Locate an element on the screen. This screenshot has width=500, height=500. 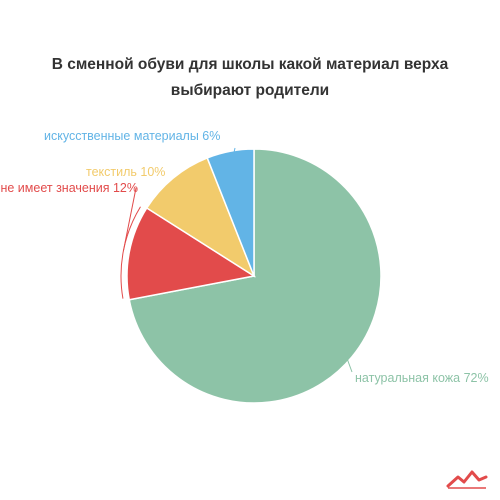
slice-label: искусственные материалы 6% is located at coordinates (132, 136).